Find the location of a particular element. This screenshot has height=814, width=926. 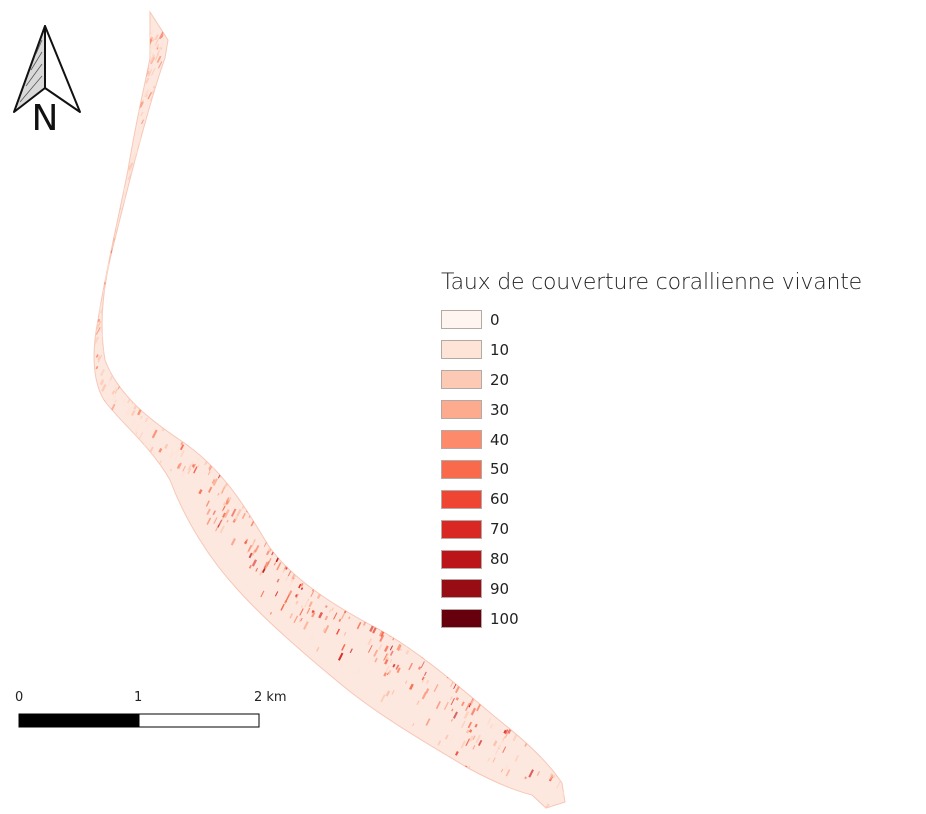

legend-label: 30 is located at coordinates (500, 409).